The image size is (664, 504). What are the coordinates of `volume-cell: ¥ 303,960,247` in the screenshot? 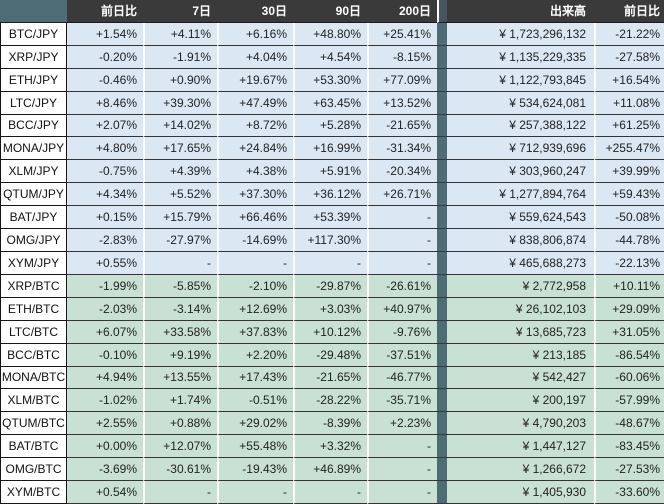 It's located at (520, 172).